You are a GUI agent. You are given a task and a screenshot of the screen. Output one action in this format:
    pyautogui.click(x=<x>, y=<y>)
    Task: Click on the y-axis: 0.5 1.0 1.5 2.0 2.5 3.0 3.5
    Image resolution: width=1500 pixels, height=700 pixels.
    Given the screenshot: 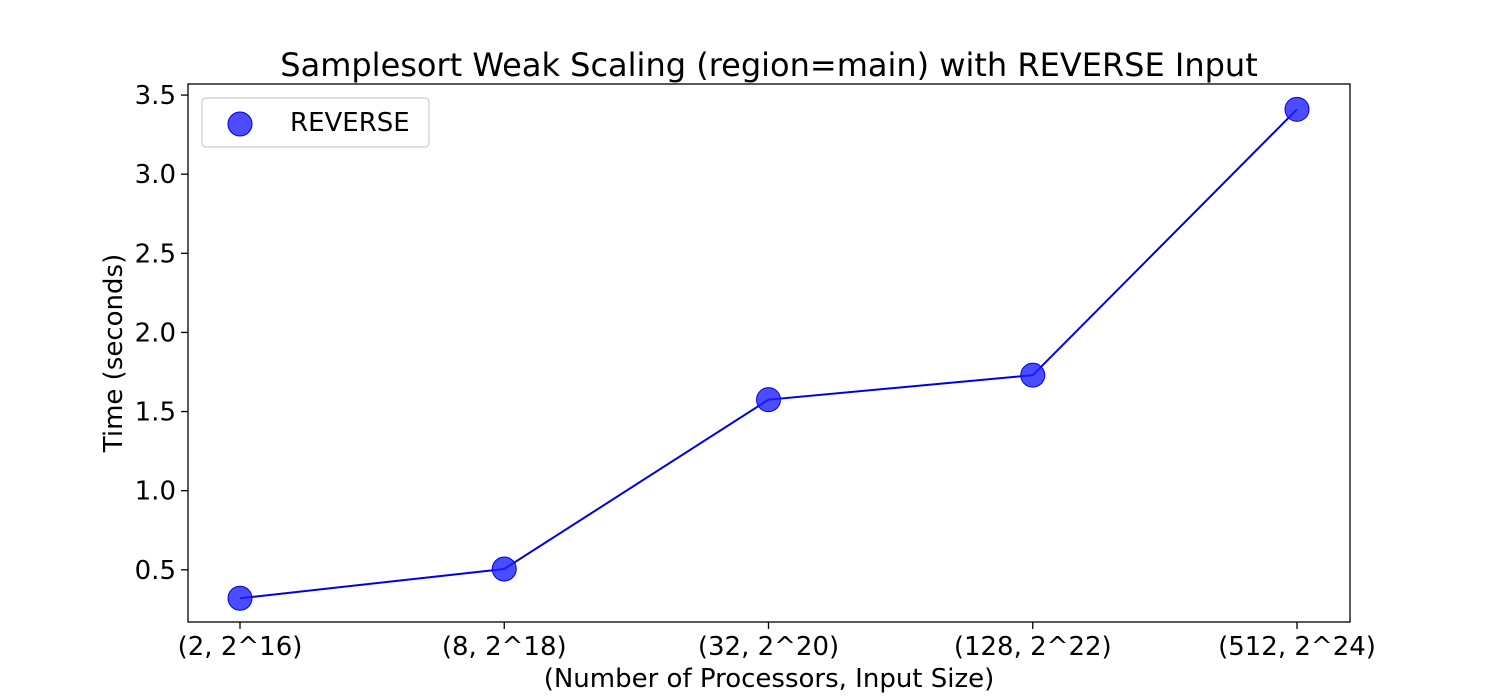 What is the action you would take?
    pyautogui.click(x=161, y=333)
    